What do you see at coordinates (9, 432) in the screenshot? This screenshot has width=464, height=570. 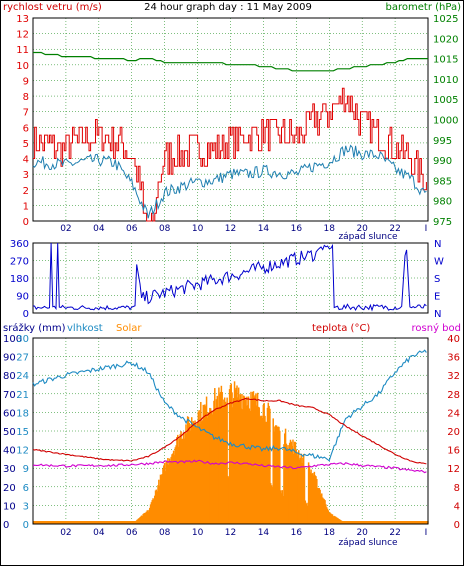 I see `precip-tick-label: 50` at bounding box center [9, 432].